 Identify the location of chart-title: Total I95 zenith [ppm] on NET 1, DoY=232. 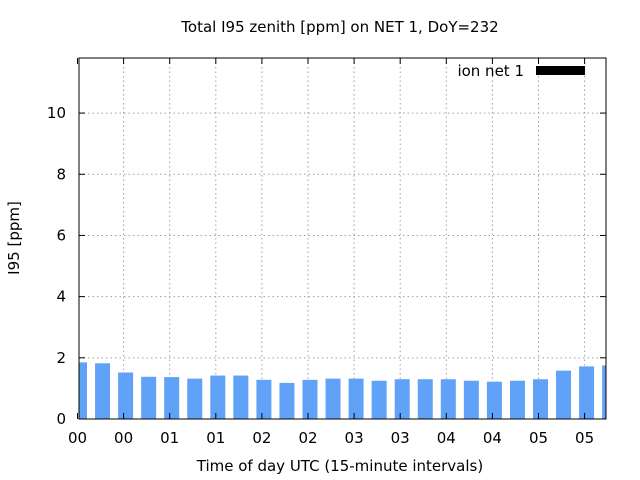
(339, 27).